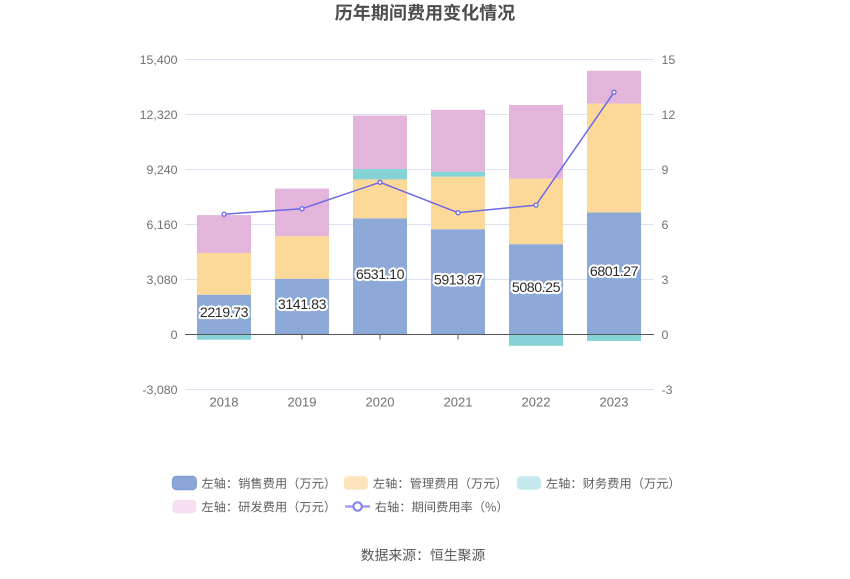  I want to click on svg-text: 6,160, so click(161, 225).